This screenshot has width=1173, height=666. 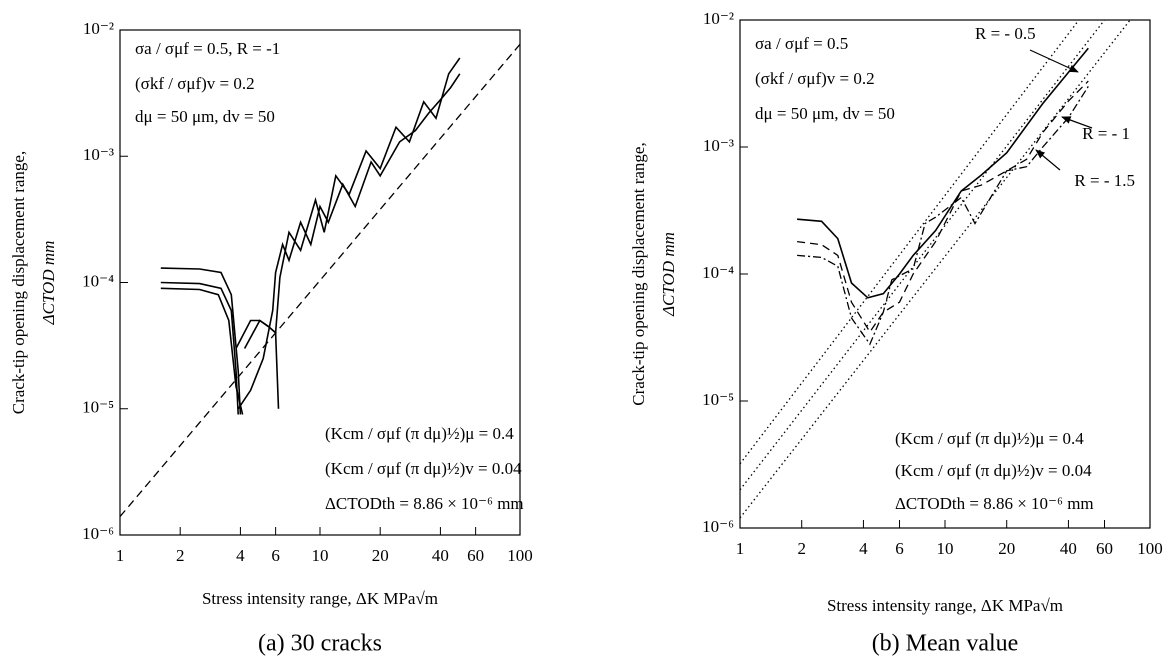 What do you see at coordinates (1106, 133) in the screenshot?
I see `annotation: R = - 1` at bounding box center [1106, 133].